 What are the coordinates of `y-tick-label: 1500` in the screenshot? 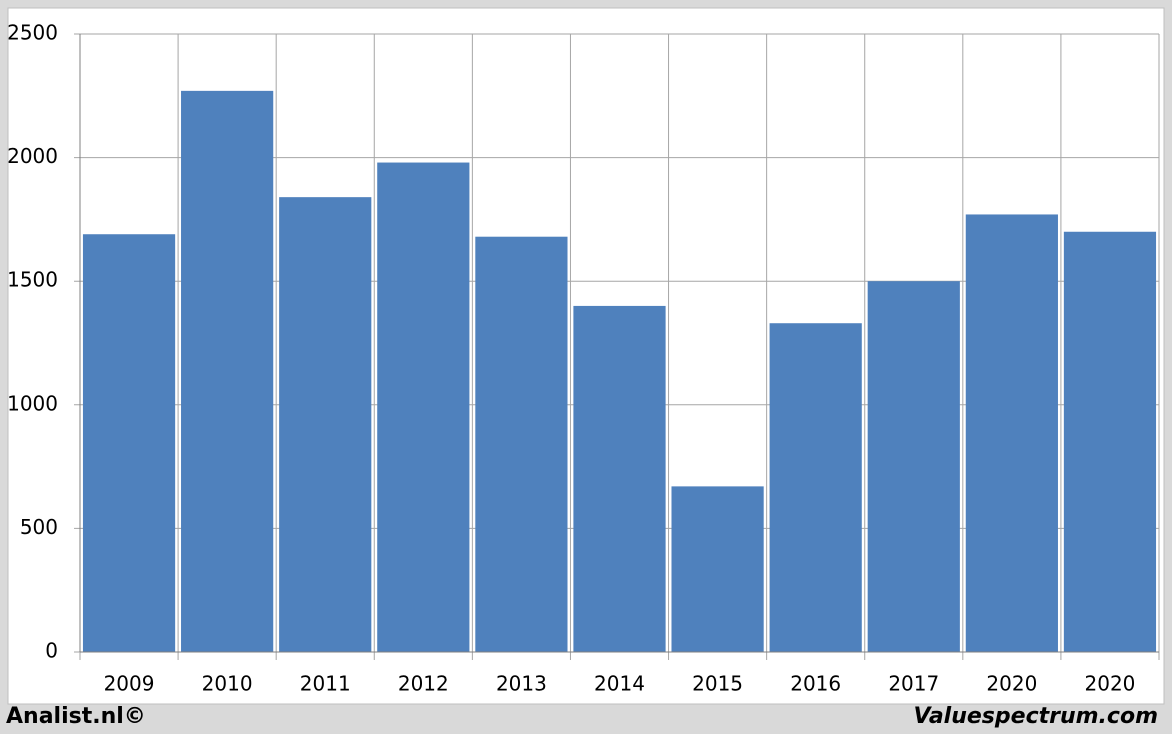 It's located at (32, 280).